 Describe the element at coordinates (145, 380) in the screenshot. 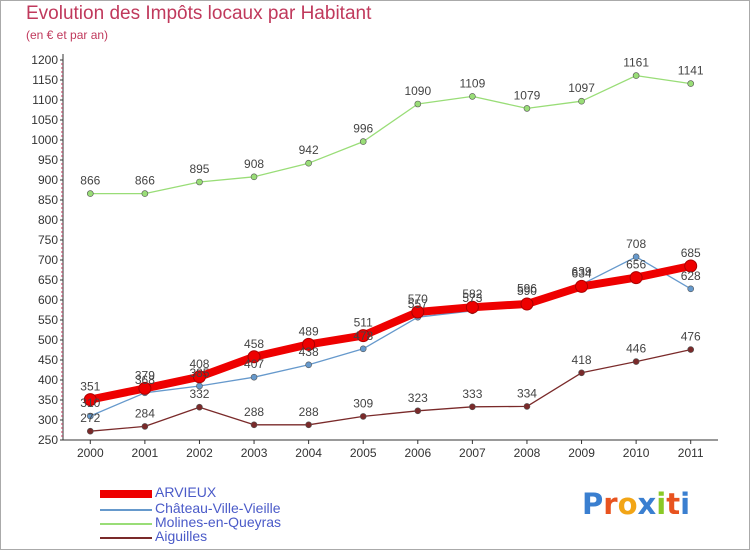

I see `data-label-chateau-ville-vieille: 368` at that location.